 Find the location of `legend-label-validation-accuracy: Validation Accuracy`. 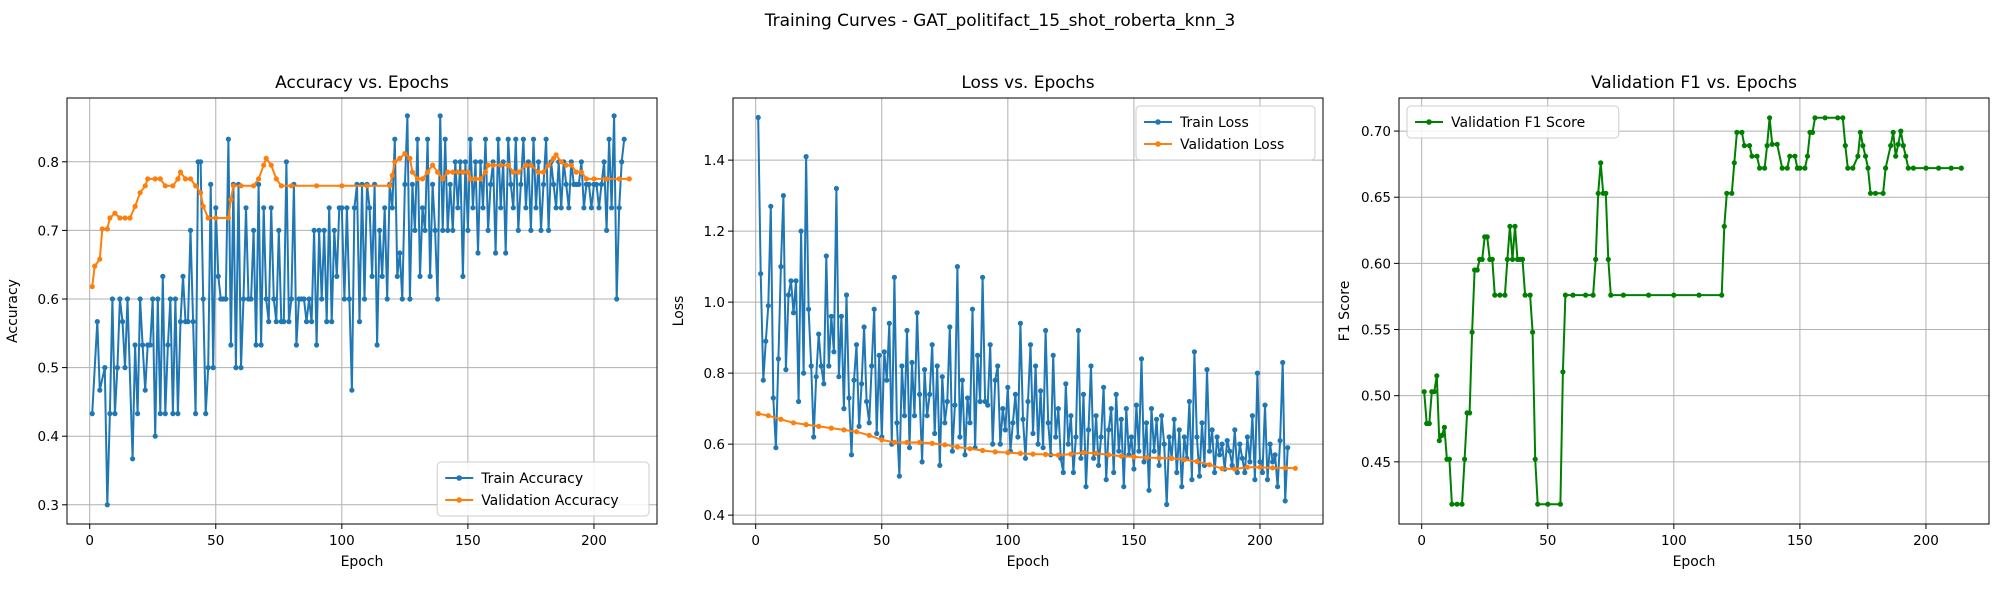

legend-label-validation-accuracy: Validation Accuracy is located at coordinates (550, 501).